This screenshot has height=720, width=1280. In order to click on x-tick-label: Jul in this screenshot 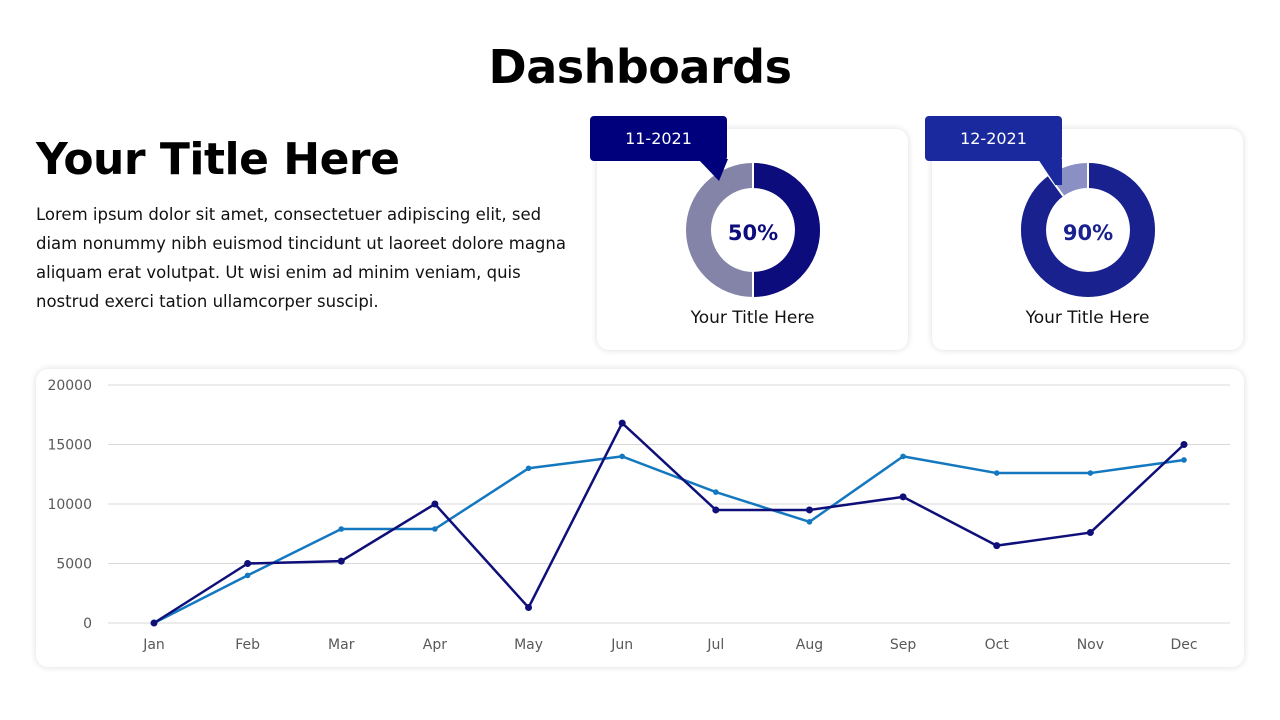, I will do `click(715, 645)`.